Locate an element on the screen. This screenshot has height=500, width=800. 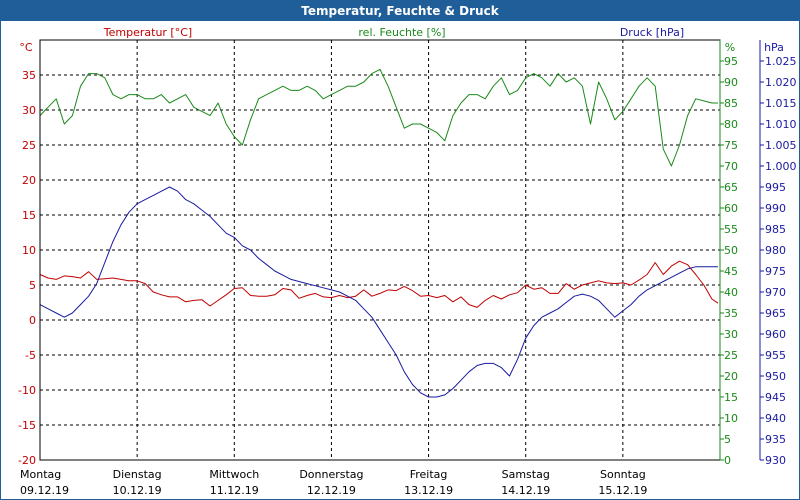
humidity-tick-label: 45 is located at coordinates (731, 271).